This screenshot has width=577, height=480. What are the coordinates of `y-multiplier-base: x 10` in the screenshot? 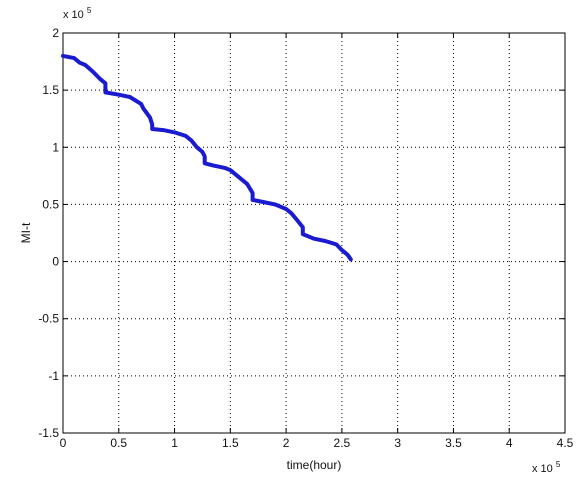 It's located at (73, 15).